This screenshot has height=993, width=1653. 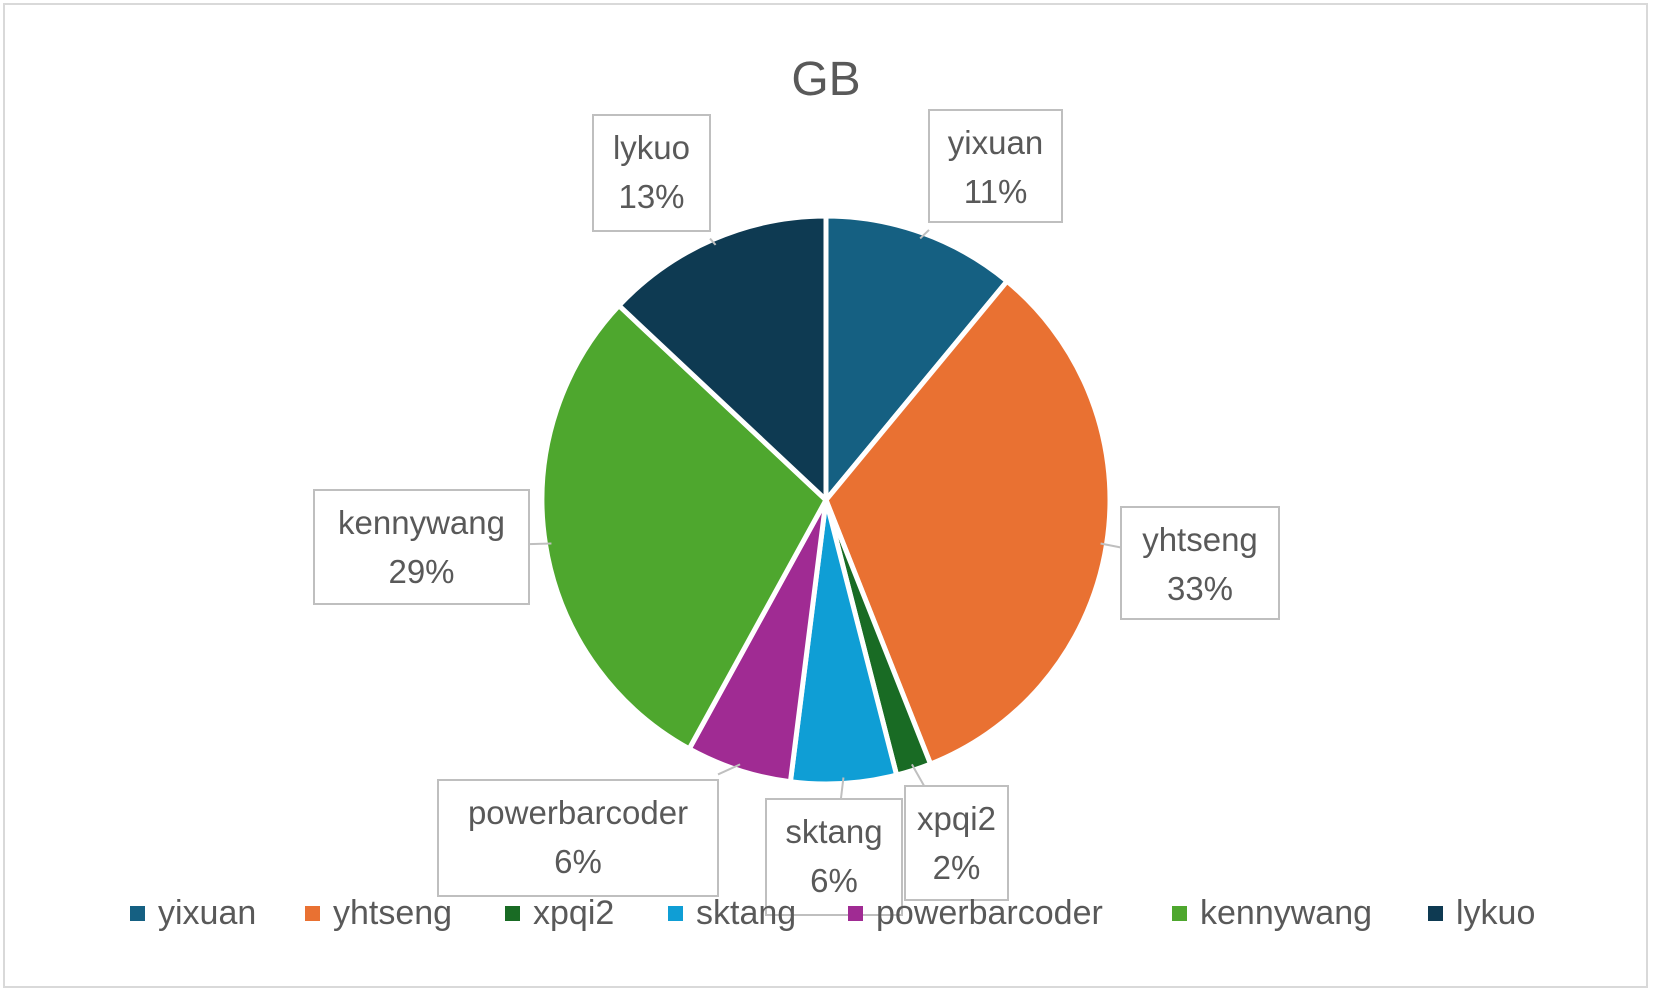 I want to click on callout-leader-sktang, so click(x=842, y=788).